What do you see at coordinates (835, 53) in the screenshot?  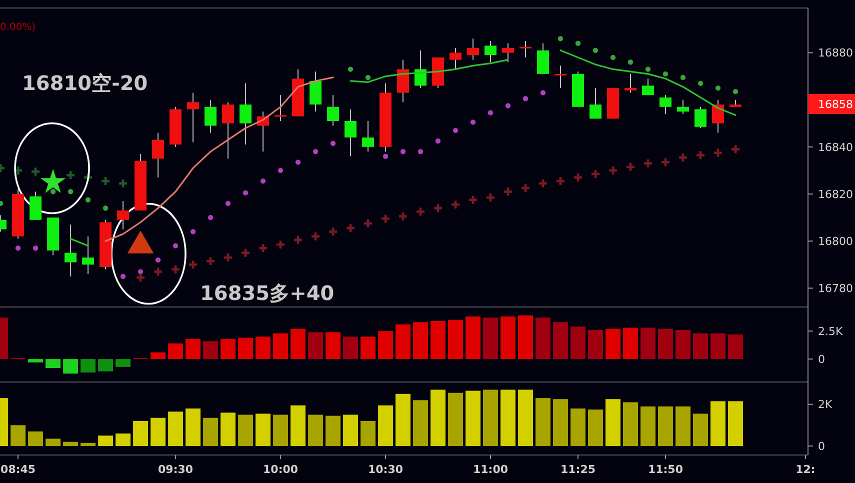 I see `y-tick-label: 16880` at bounding box center [835, 53].